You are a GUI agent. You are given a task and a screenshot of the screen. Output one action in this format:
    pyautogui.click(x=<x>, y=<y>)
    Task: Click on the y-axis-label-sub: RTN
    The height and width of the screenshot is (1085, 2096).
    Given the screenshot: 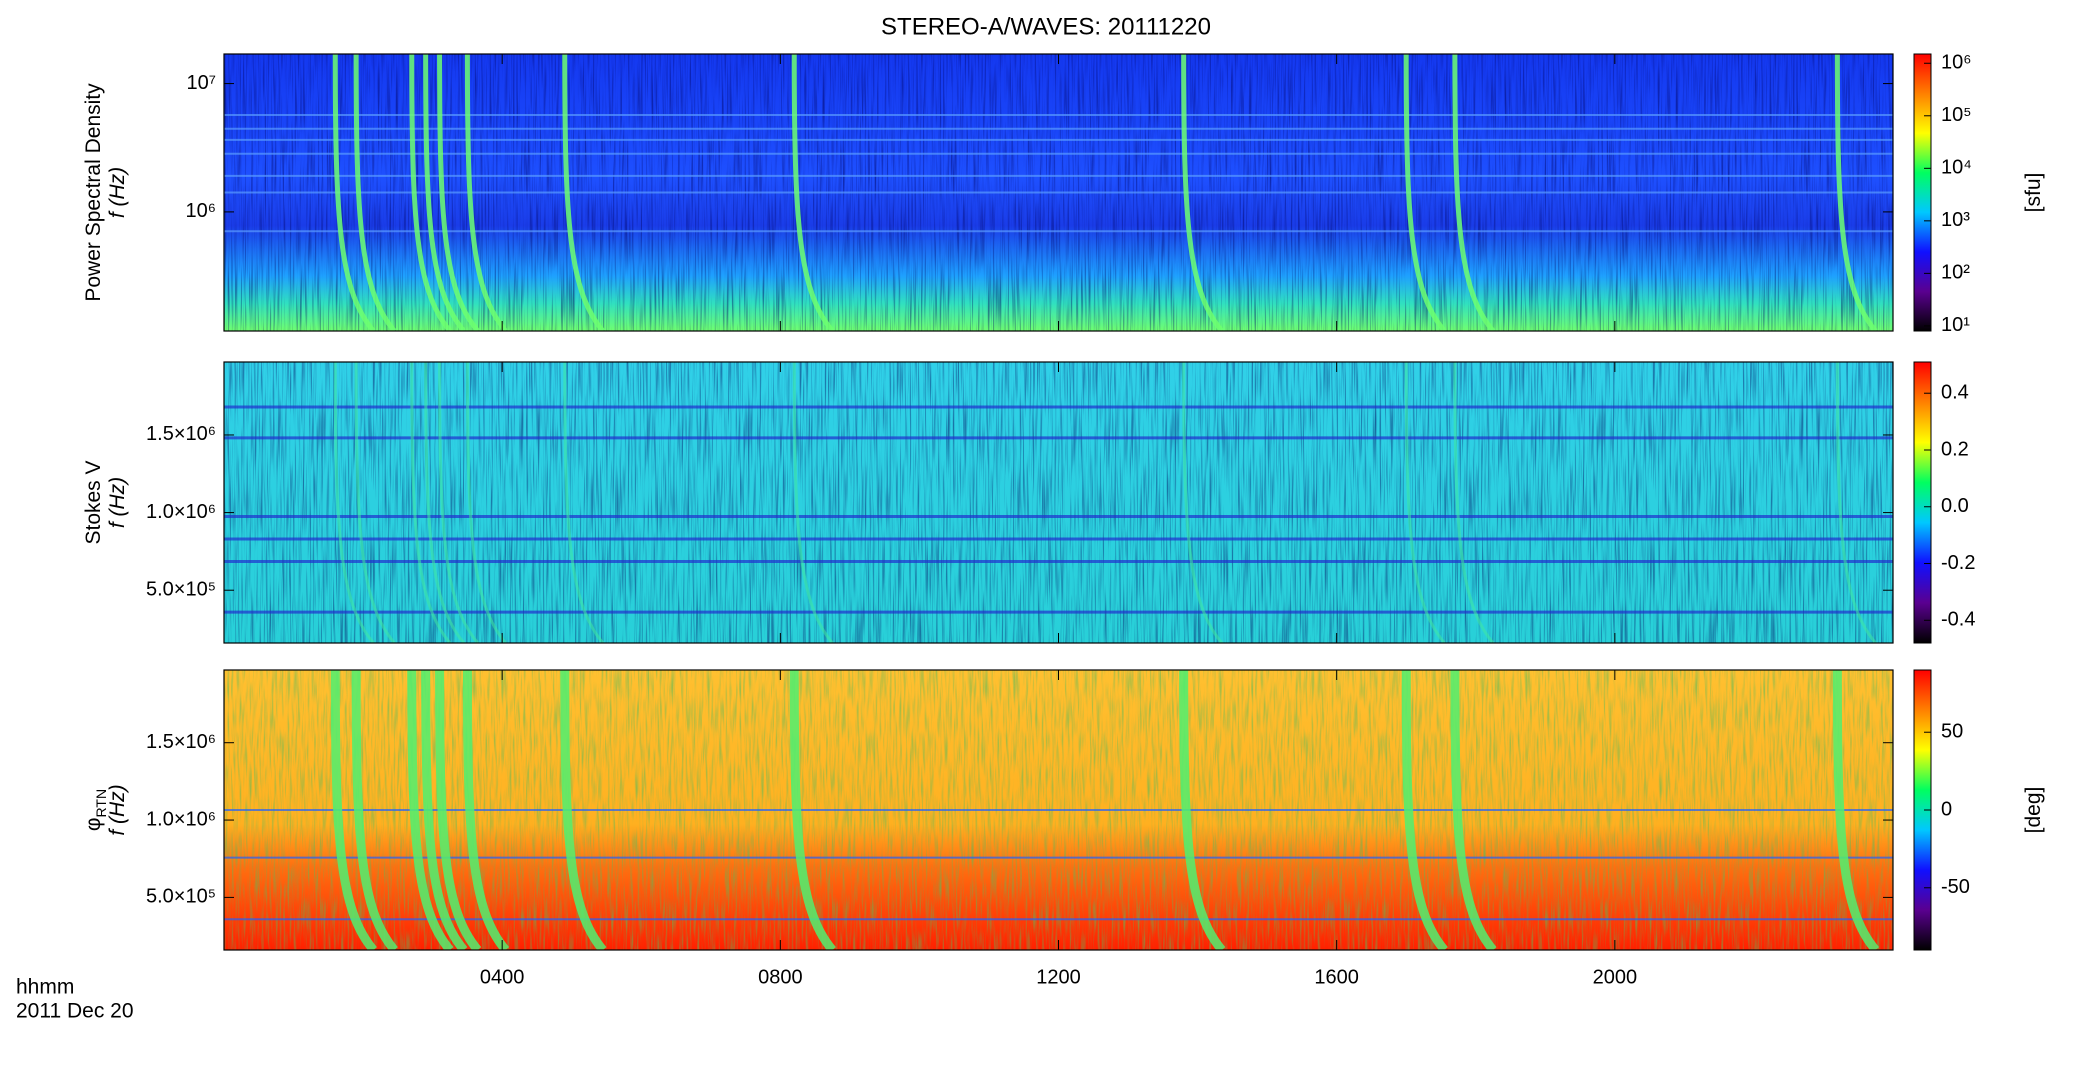 What is the action you would take?
    pyautogui.click(x=101, y=803)
    